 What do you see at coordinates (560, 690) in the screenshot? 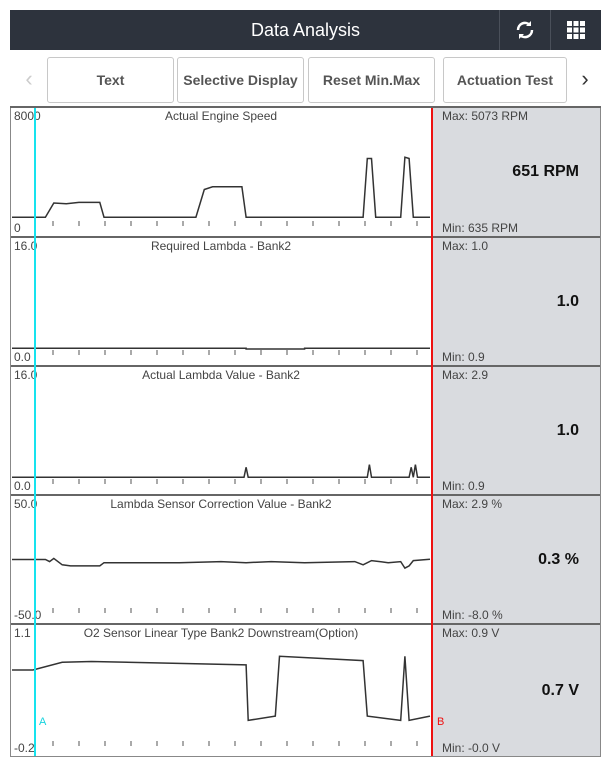
I see `current-value: 0.7 V` at bounding box center [560, 690].